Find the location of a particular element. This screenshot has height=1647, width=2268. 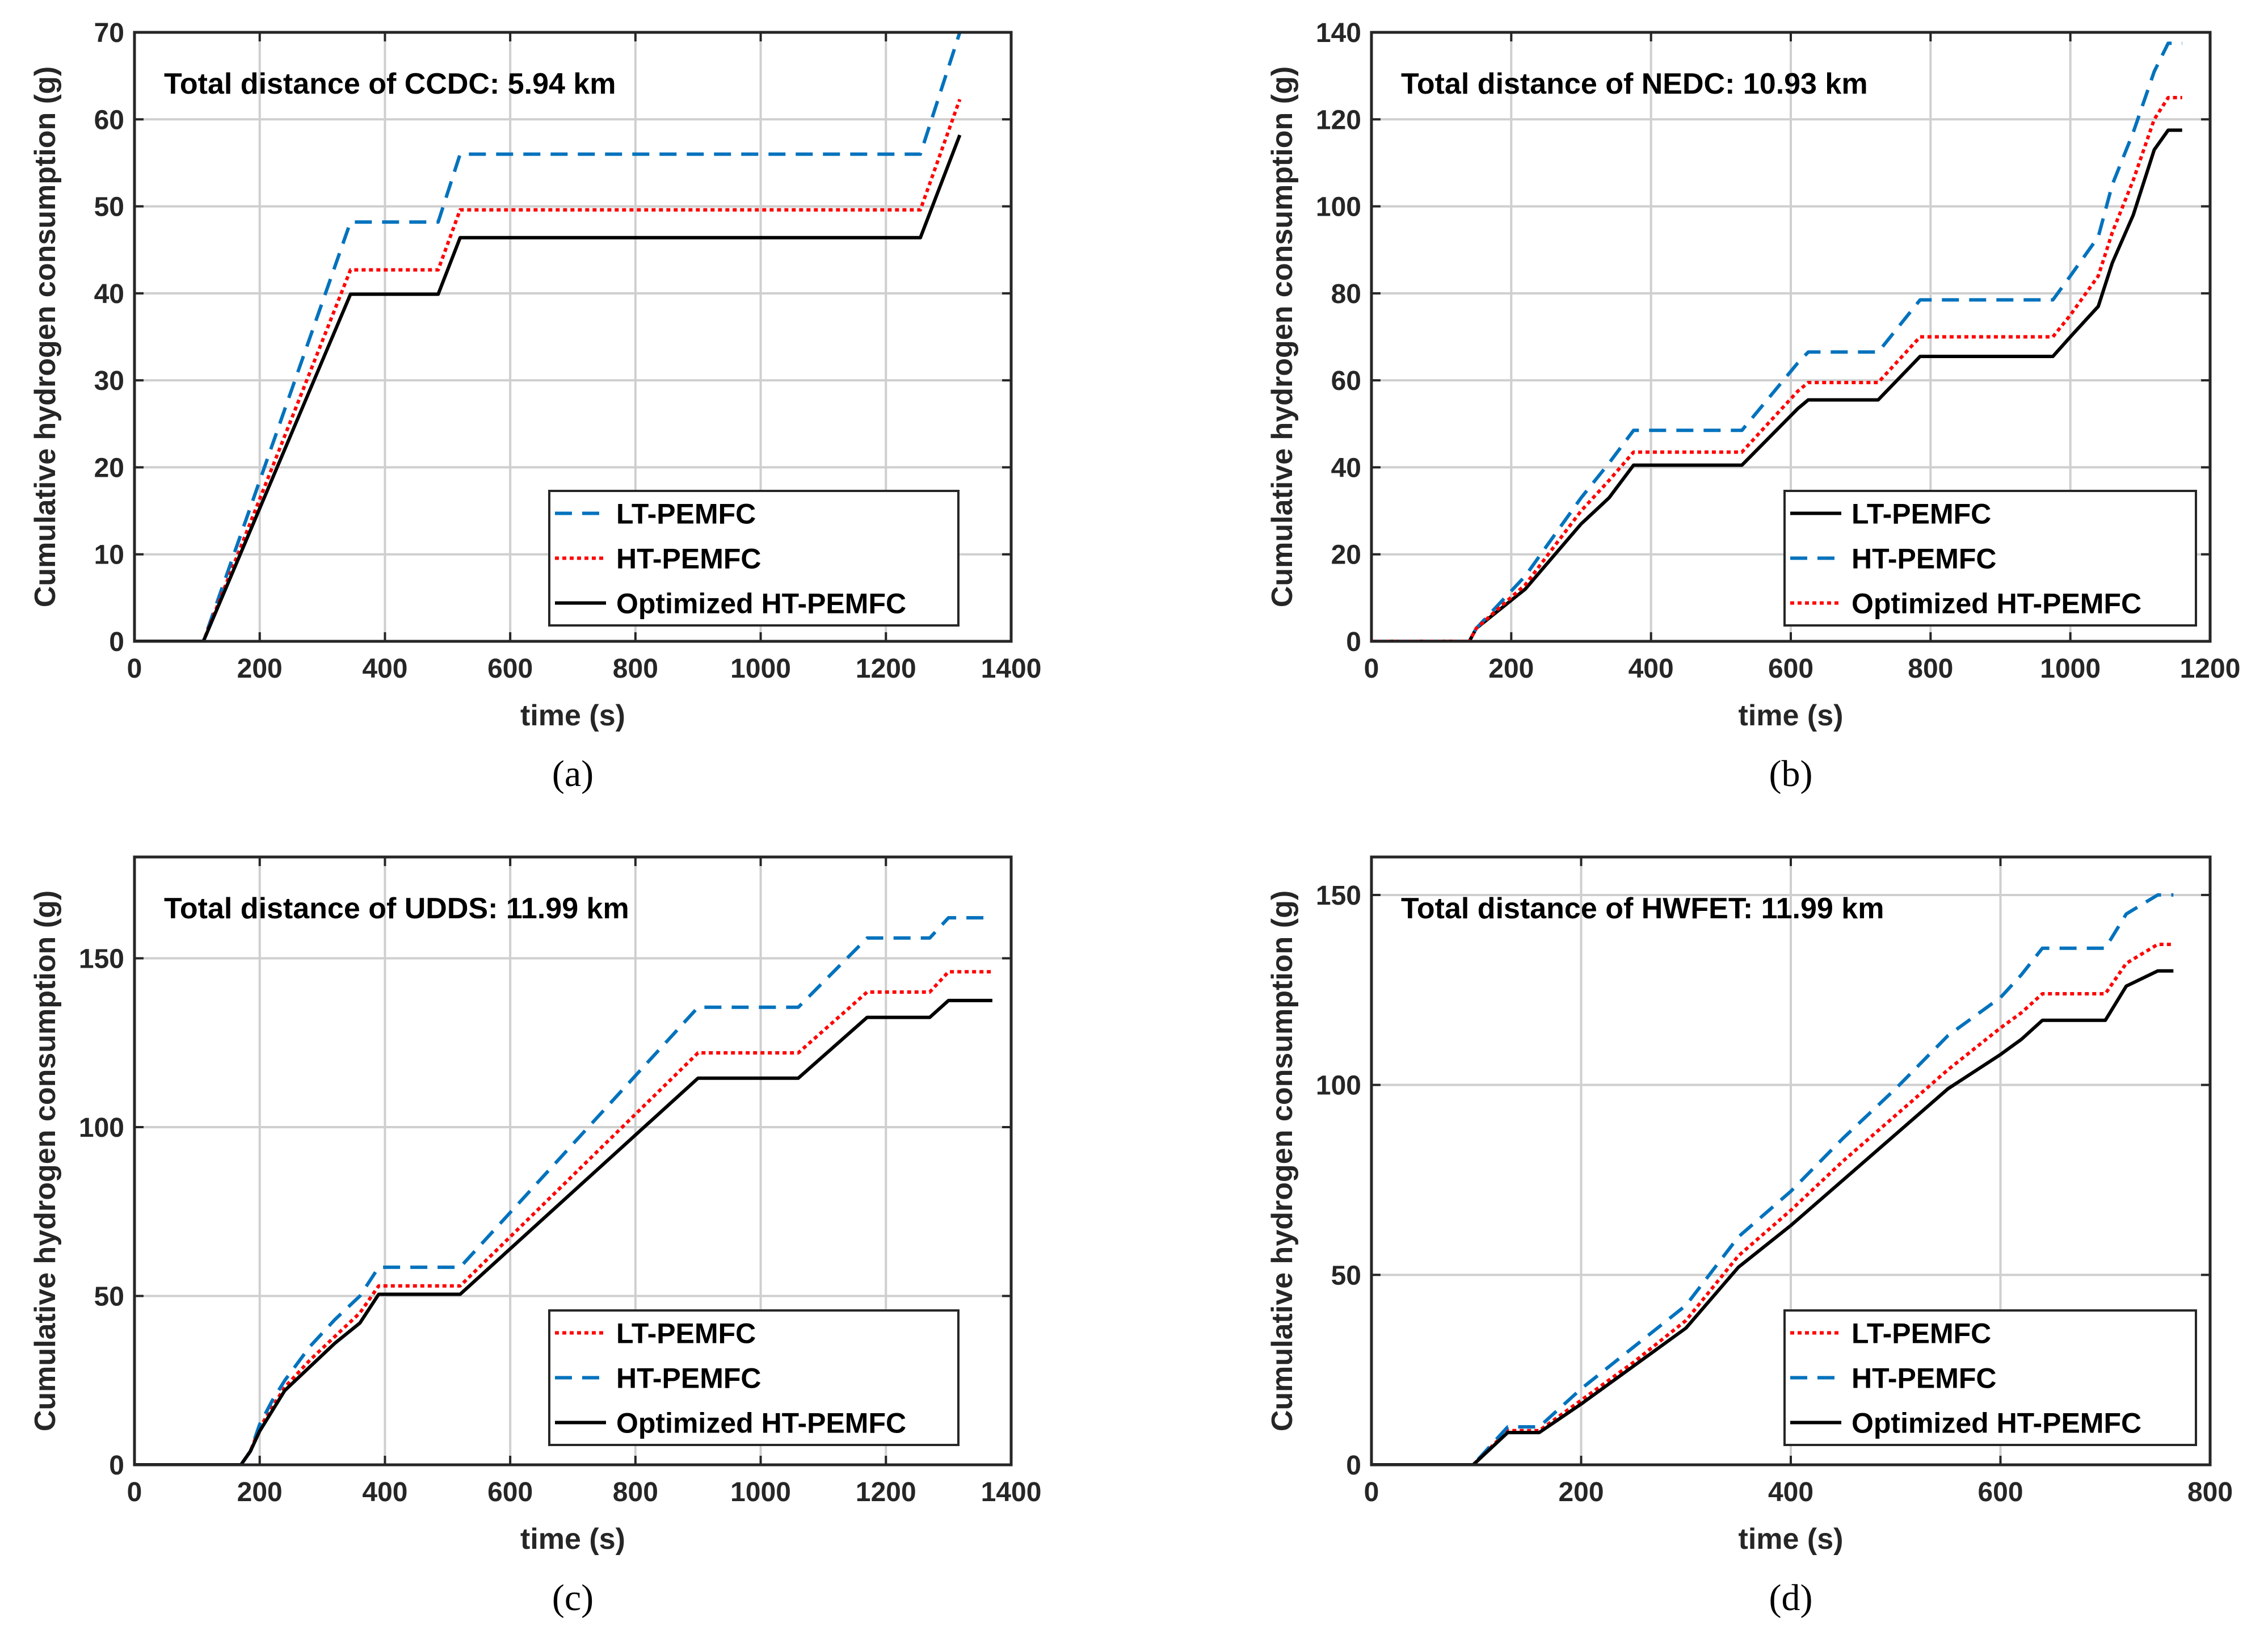

panel-caption: (d) is located at coordinates (1791, 1598).